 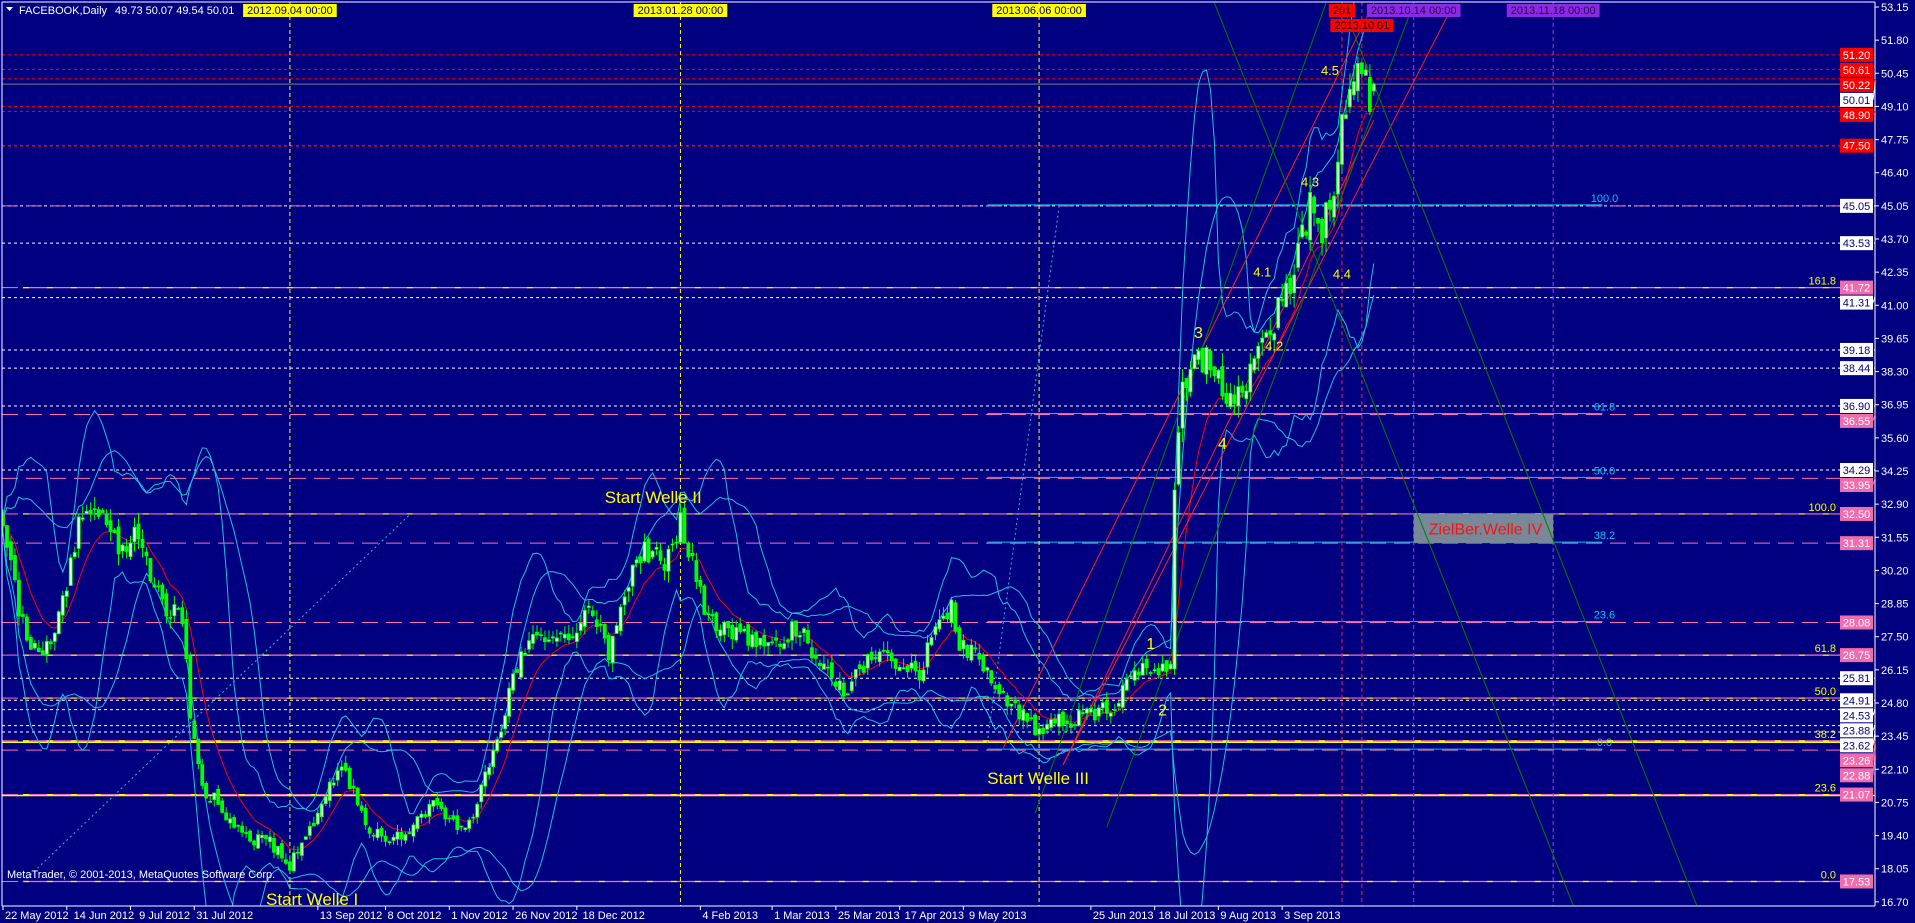 I want to click on symbol-title: FACEBOOK,Daily, so click(x=63, y=11).